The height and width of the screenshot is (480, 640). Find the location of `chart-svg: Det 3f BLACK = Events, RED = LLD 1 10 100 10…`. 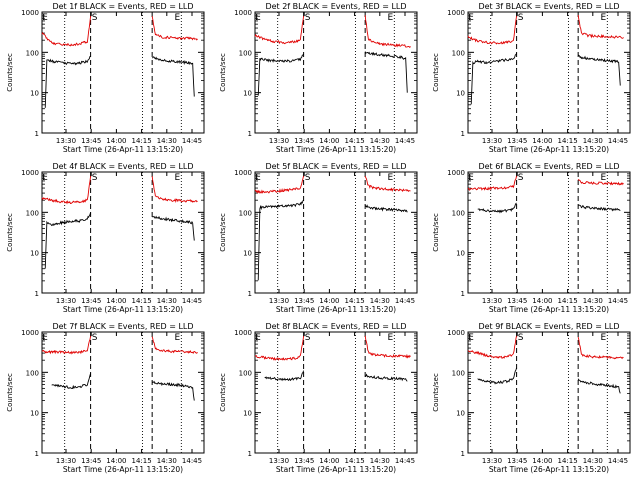

chart-svg: Det 3f BLACK = Events, RED = LLD 1 10 100 10… is located at coordinates (531, 78).